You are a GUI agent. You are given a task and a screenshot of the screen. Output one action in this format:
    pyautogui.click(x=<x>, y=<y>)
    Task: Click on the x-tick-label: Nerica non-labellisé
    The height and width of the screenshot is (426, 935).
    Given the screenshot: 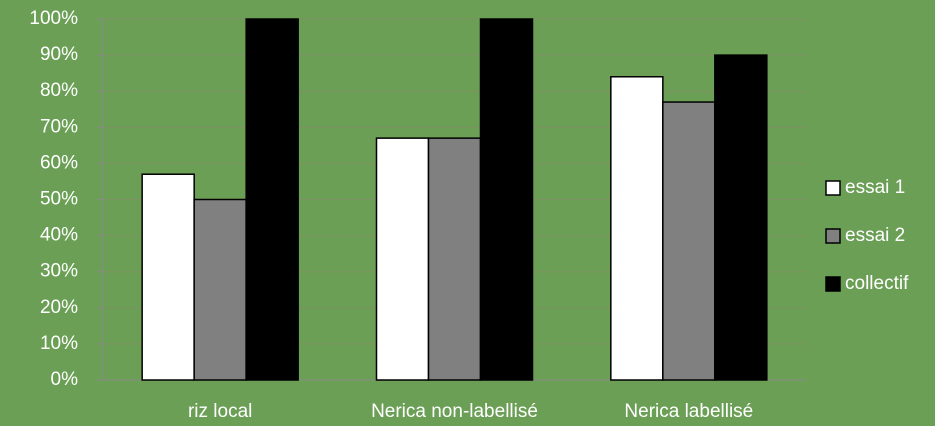 What is the action you would take?
    pyautogui.click(x=454, y=411)
    